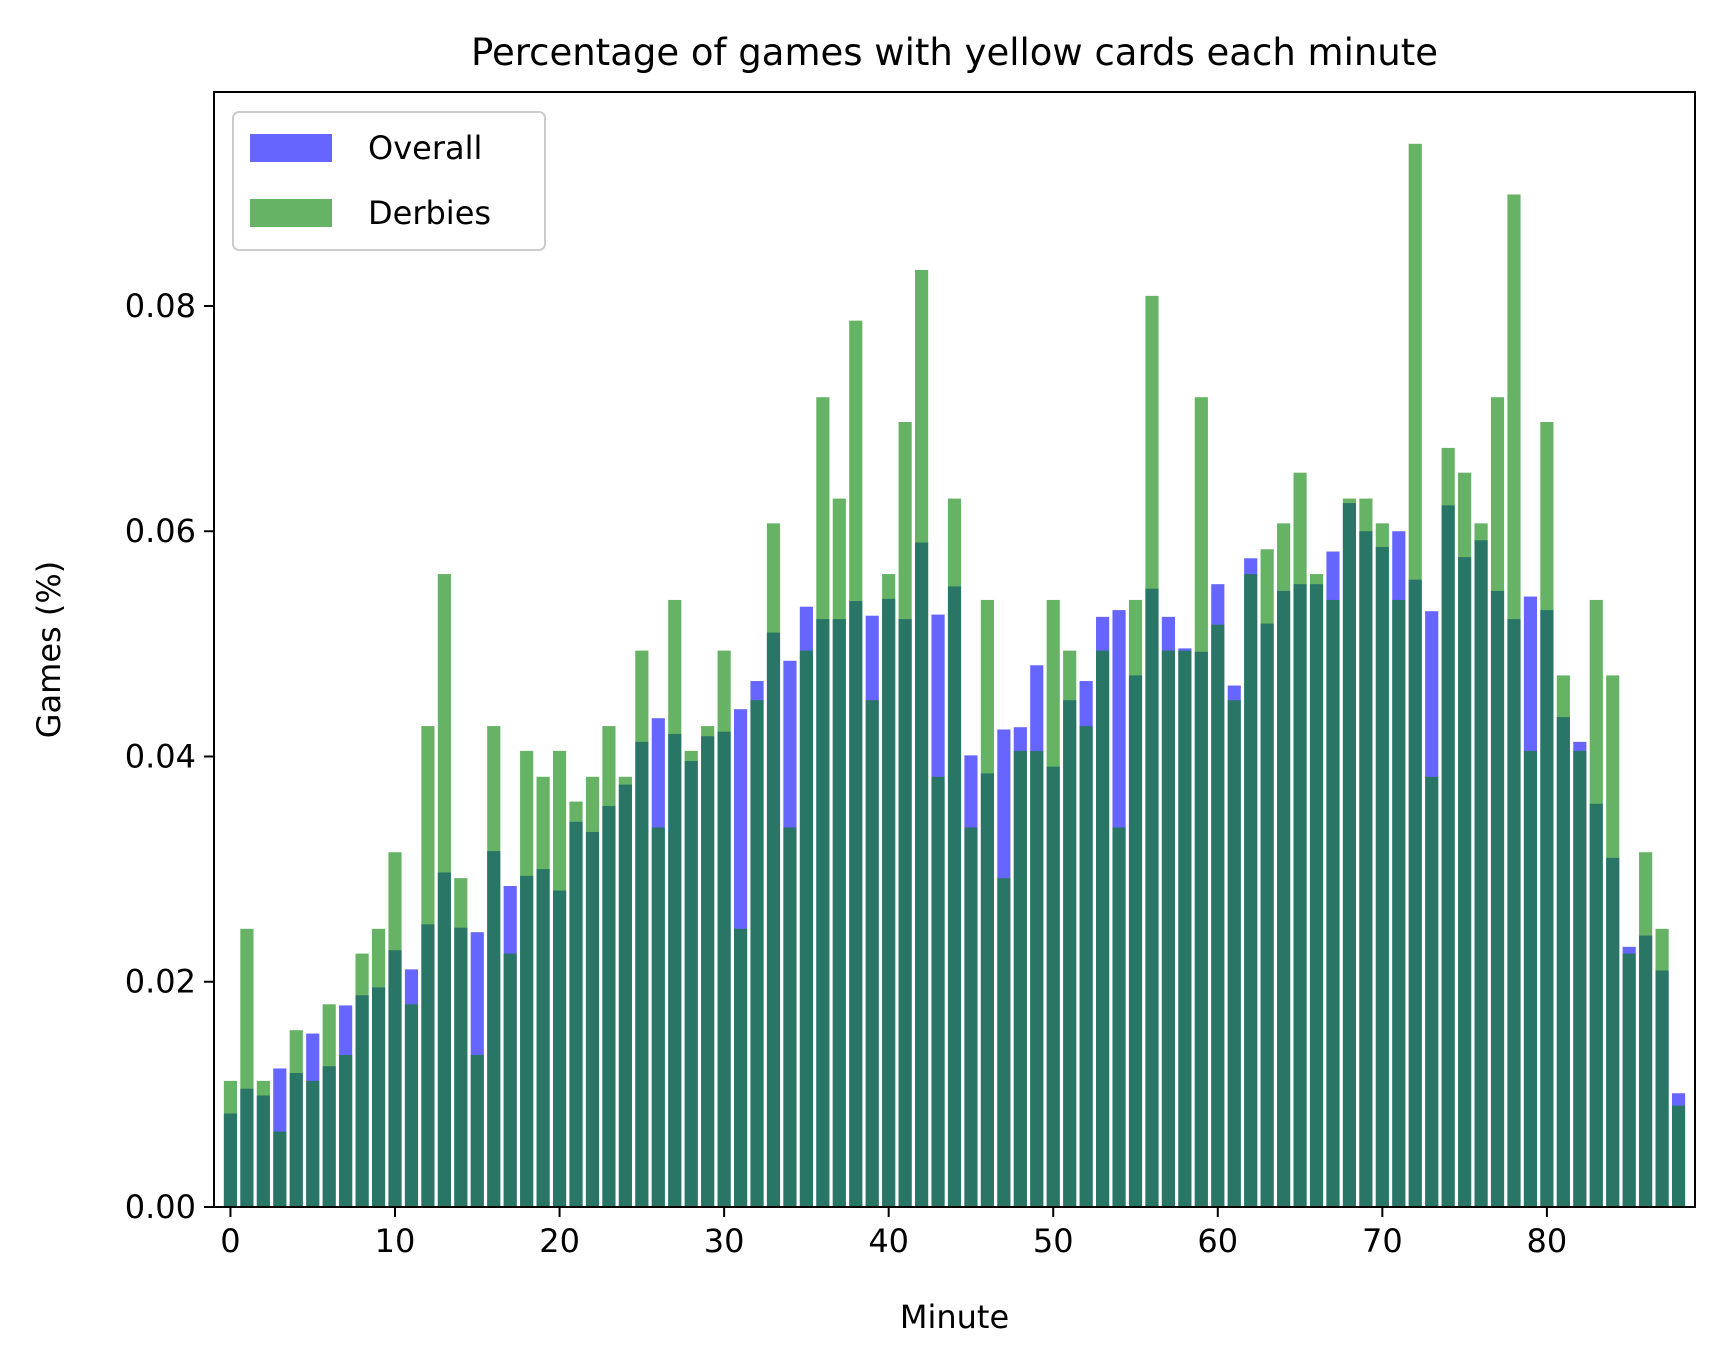 This screenshot has height=1365, width=1728. What do you see at coordinates (160, 1207) in the screenshot?
I see `y-tick-label-0.00: 0.00` at bounding box center [160, 1207].